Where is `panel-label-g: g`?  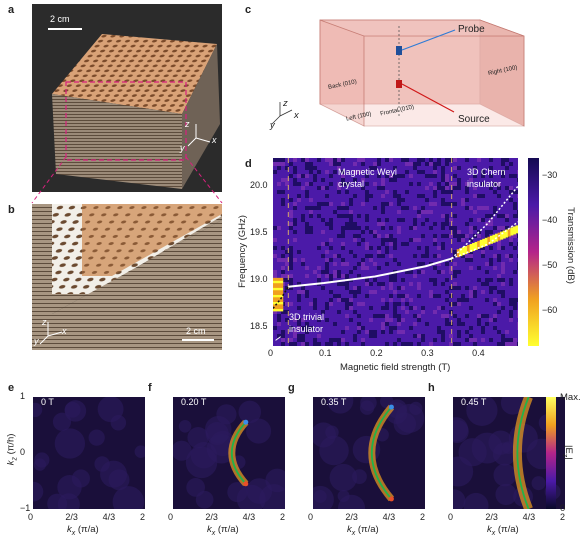 panel-label-g: g is located at coordinates (291, 388).